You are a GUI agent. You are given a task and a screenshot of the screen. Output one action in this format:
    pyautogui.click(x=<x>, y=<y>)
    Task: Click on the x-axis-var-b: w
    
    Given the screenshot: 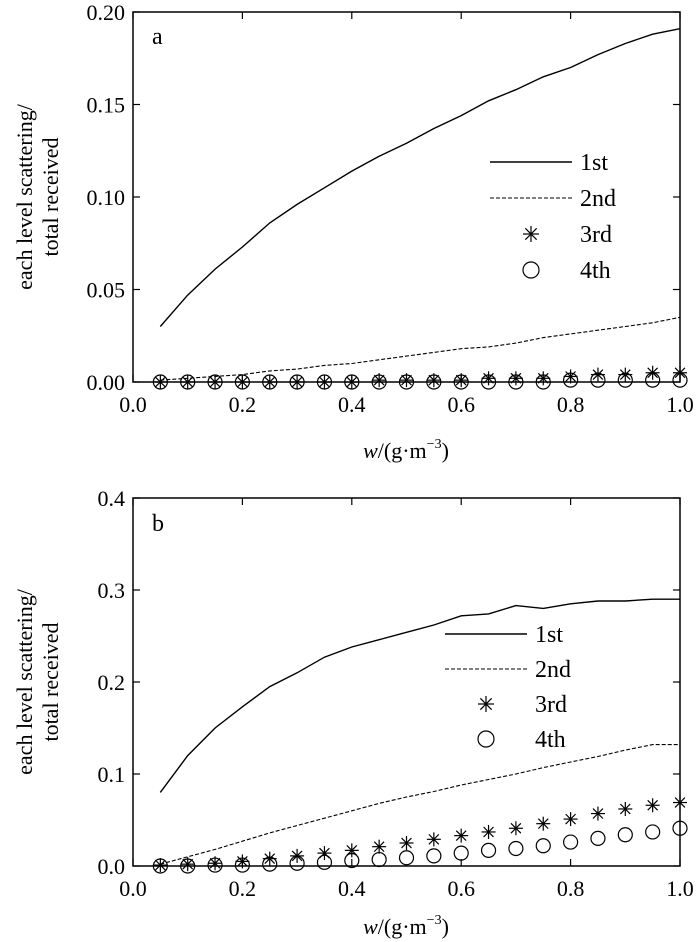 What is the action you would take?
    pyautogui.click(x=370, y=926)
    